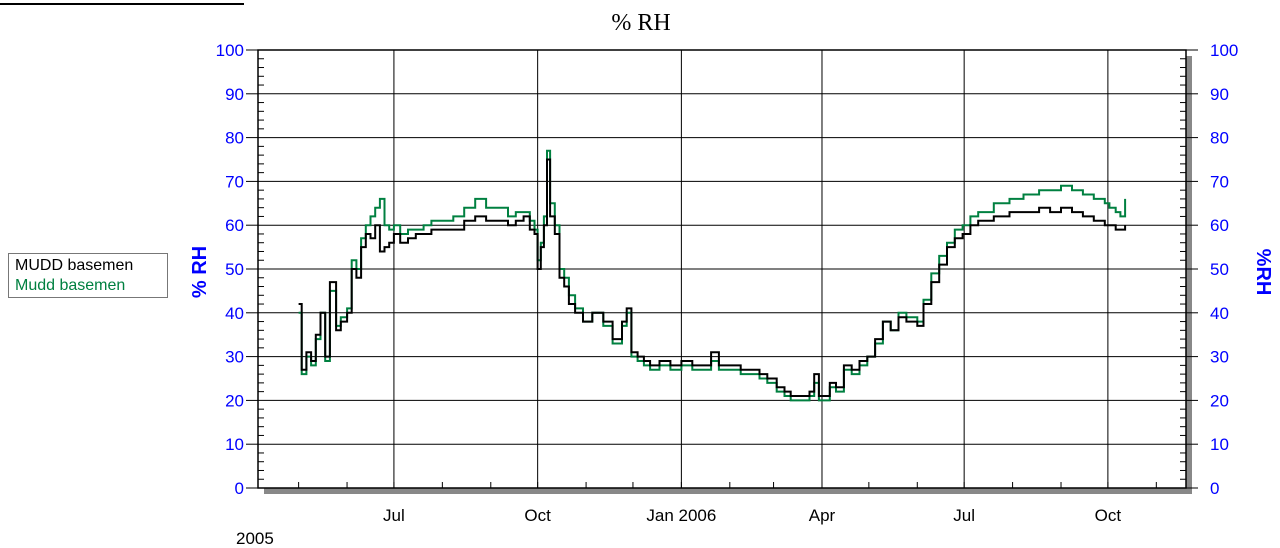 Image resolution: width=1280 pixels, height=548 pixels. Describe the element at coordinates (1219, 269) in the screenshot. I see `y-tick-label-right: 50` at that location.